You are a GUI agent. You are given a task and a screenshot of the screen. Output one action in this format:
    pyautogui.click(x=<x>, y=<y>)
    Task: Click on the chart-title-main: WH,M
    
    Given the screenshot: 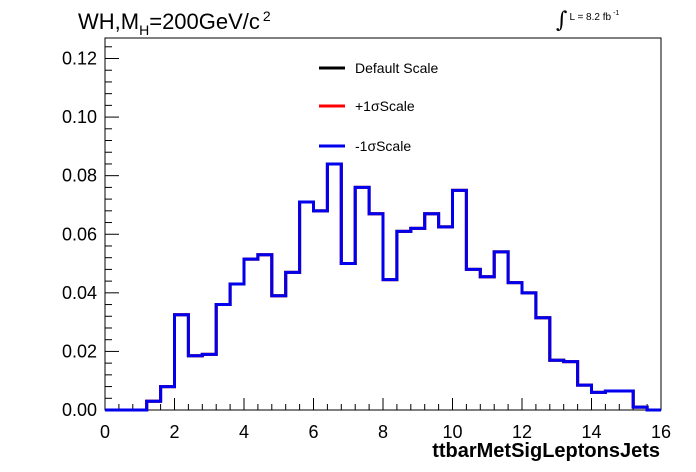 What is the action you would take?
    pyautogui.click(x=109, y=21)
    